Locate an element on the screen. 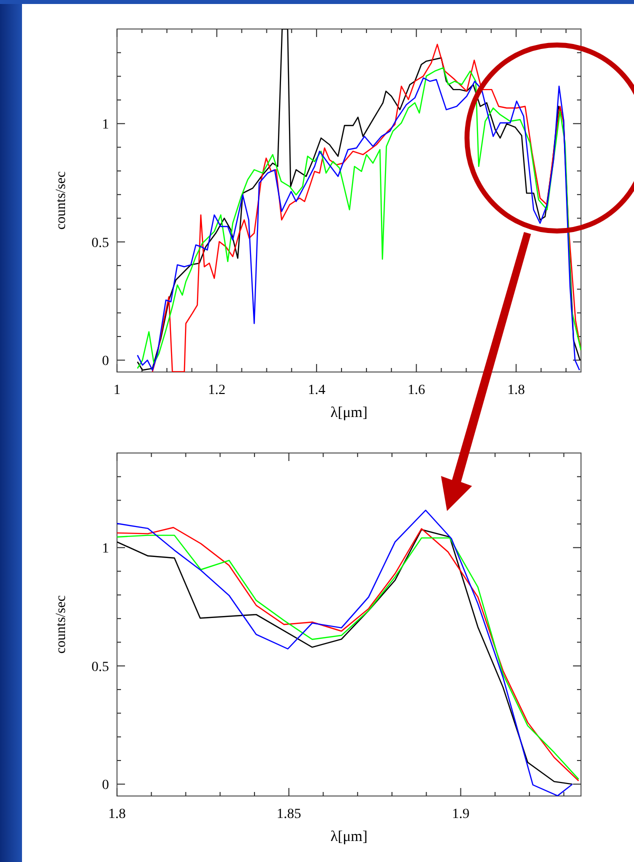  x-tick-label: 1 is located at coordinates (117, 390).